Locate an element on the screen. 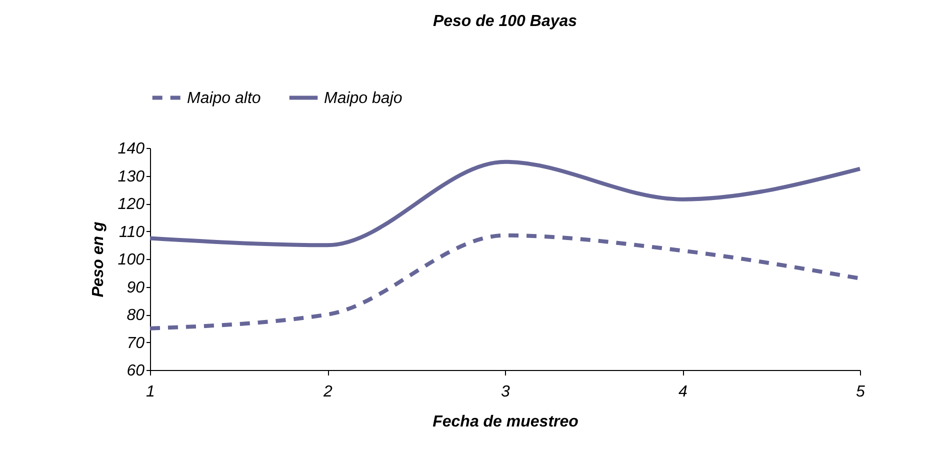 Image resolution: width=940 pixels, height=466 pixels. x-axis-title: Fecha de muestreo is located at coordinates (505, 422).